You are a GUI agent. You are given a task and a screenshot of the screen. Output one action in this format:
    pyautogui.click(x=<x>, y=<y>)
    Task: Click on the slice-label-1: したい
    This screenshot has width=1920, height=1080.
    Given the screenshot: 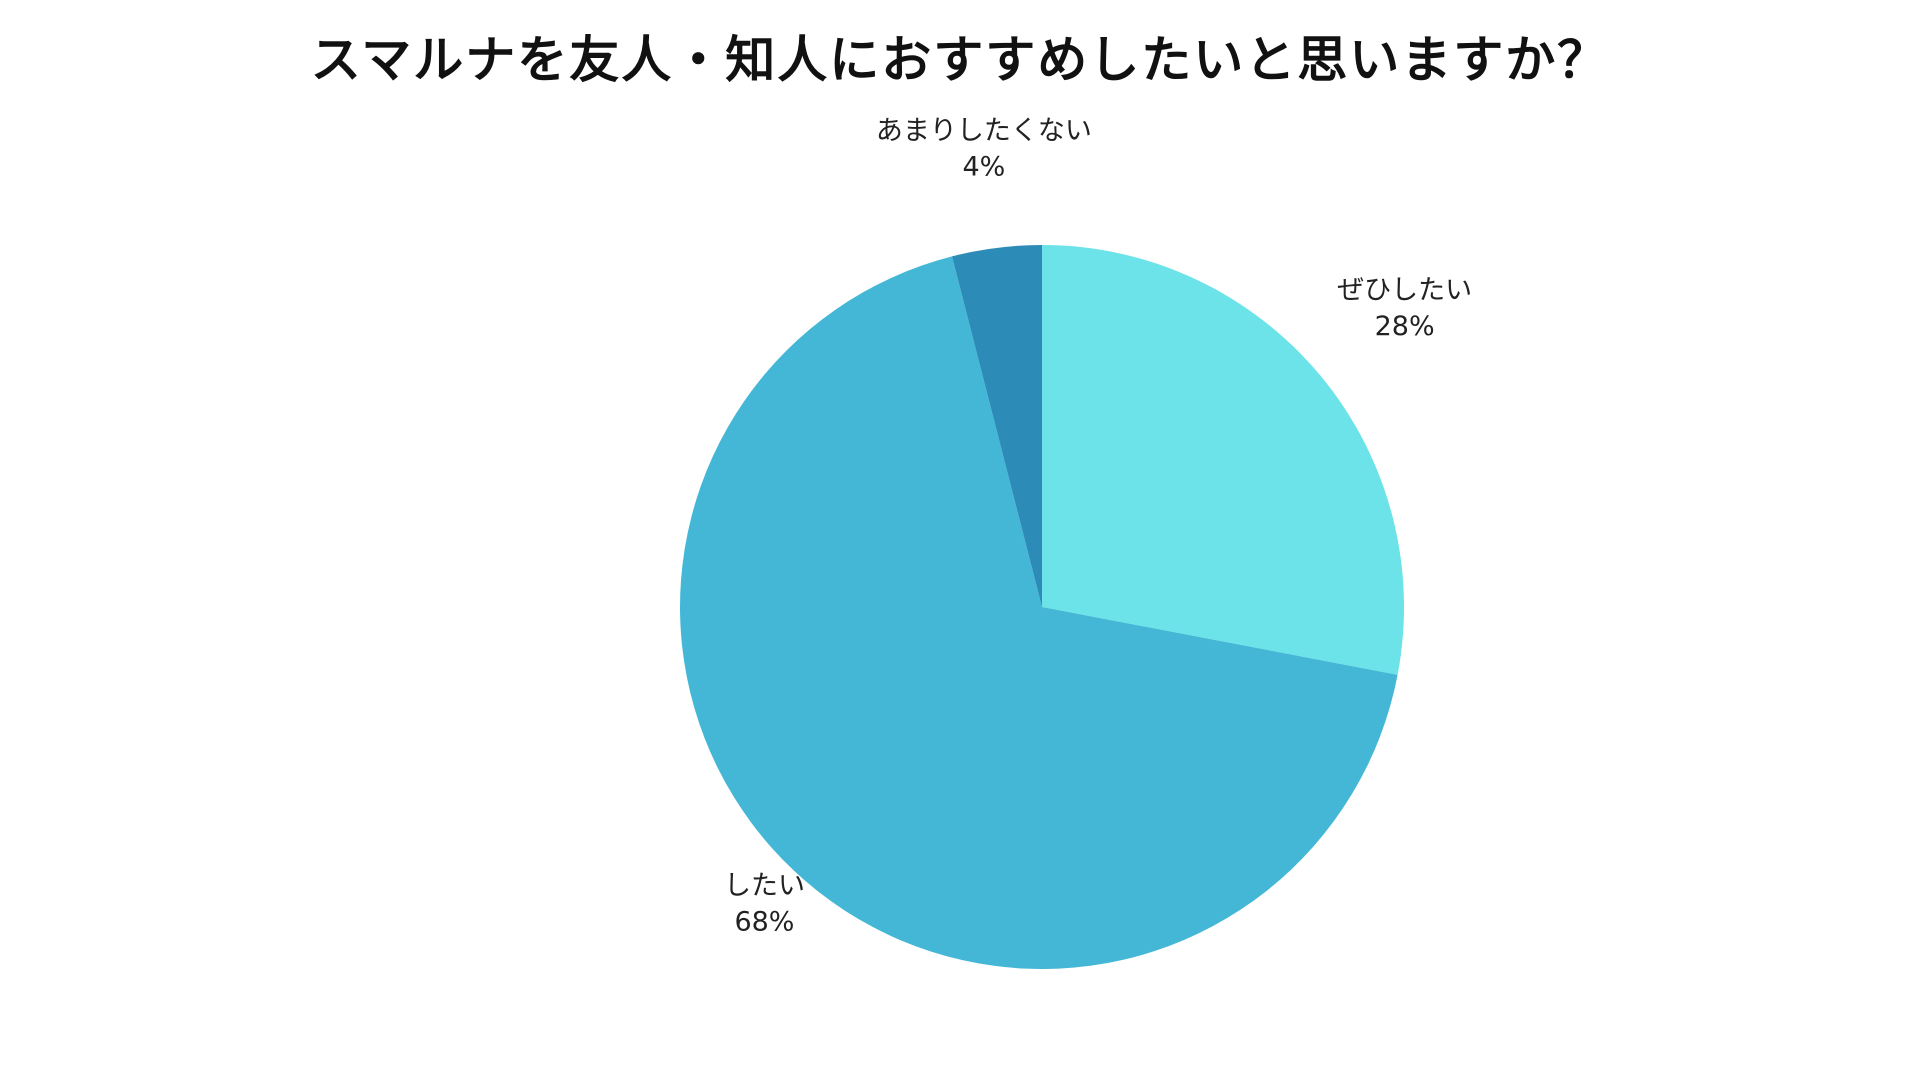 What is the action you would take?
    pyautogui.click(x=764, y=886)
    